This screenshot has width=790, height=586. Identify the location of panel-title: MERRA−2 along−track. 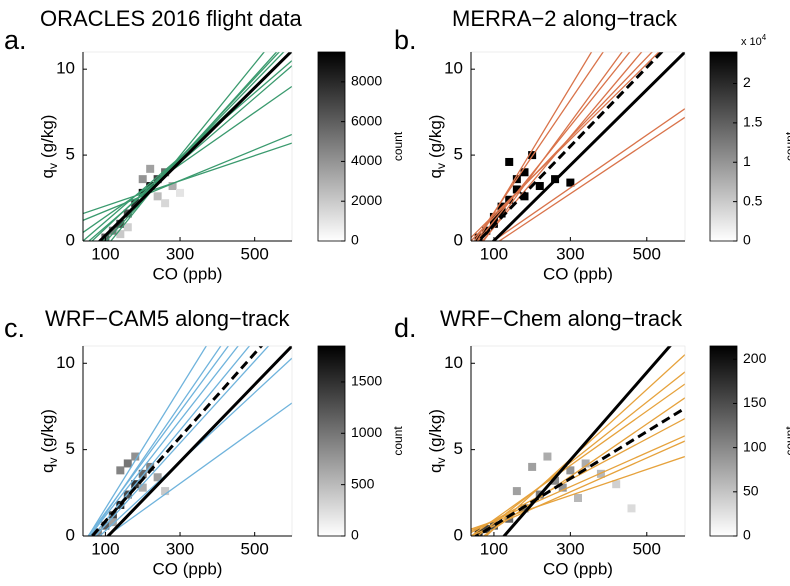
(565, 18).